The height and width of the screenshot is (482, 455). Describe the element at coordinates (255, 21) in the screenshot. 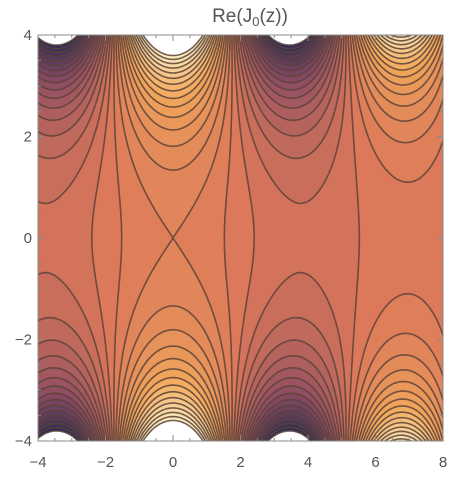

I see `chart-title-subscript: 0` at that location.